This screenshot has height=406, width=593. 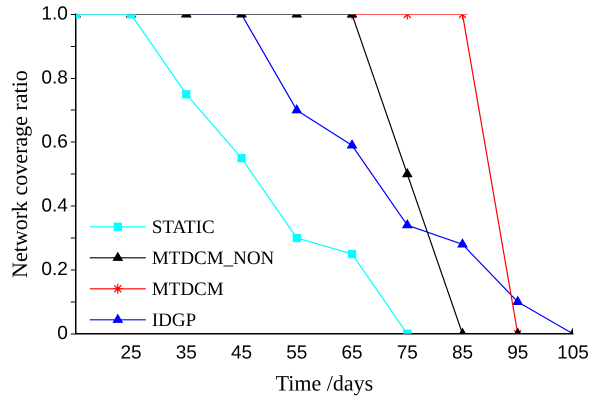 I want to click on legend-label: IDGP, so click(x=174, y=320).